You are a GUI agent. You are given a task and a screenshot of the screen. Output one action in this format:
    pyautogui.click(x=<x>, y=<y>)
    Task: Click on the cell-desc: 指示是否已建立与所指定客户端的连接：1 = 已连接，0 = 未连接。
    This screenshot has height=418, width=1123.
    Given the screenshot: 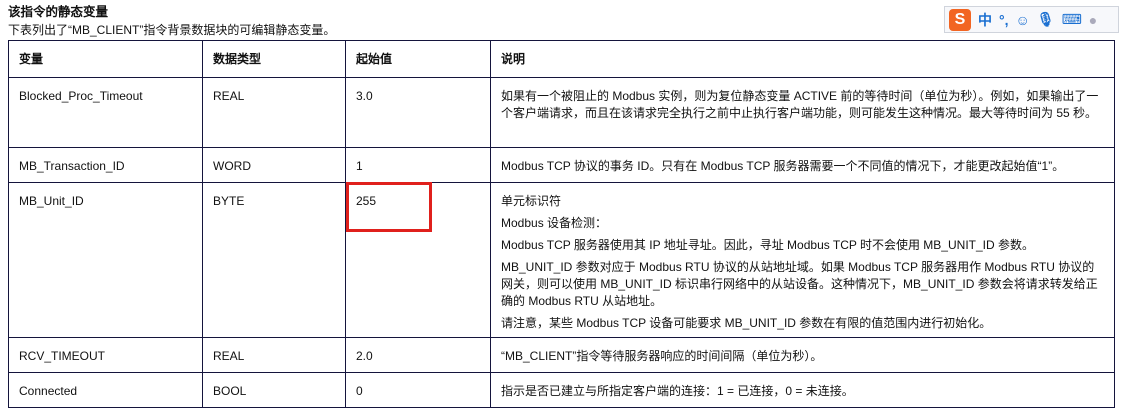 What is the action you would take?
    pyautogui.click(x=802, y=390)
    